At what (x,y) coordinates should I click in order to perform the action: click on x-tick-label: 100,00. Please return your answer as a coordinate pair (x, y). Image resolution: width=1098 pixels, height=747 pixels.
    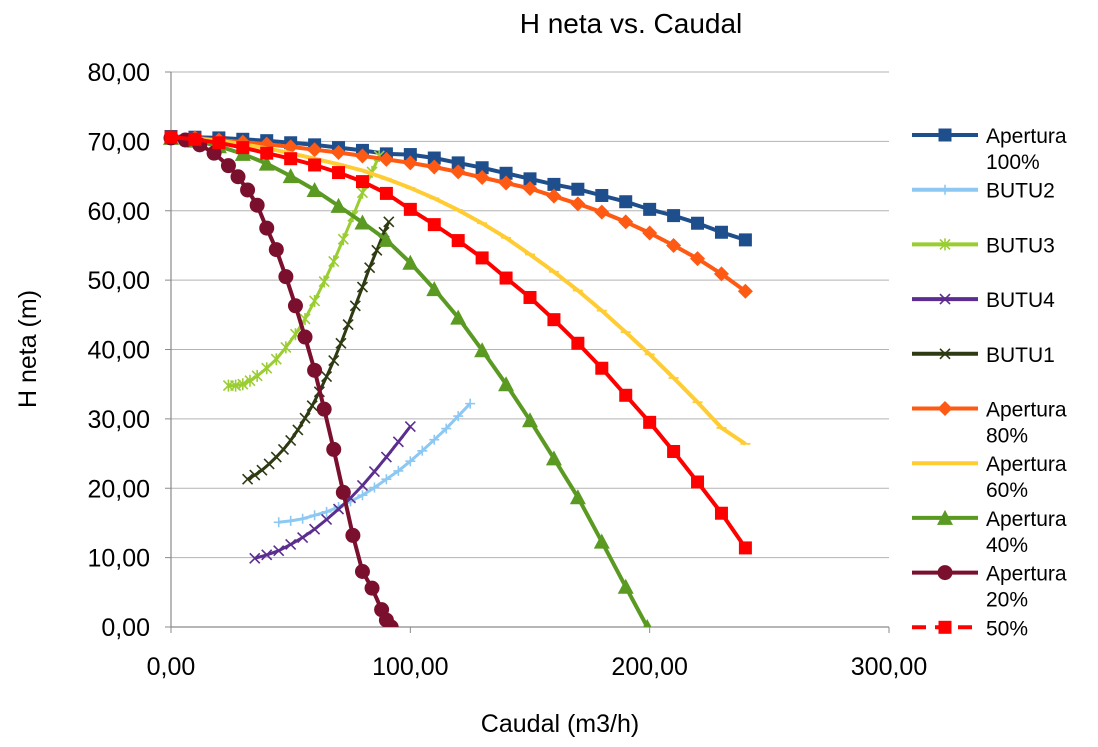
    Looking at the image, I should click on (410, 667).